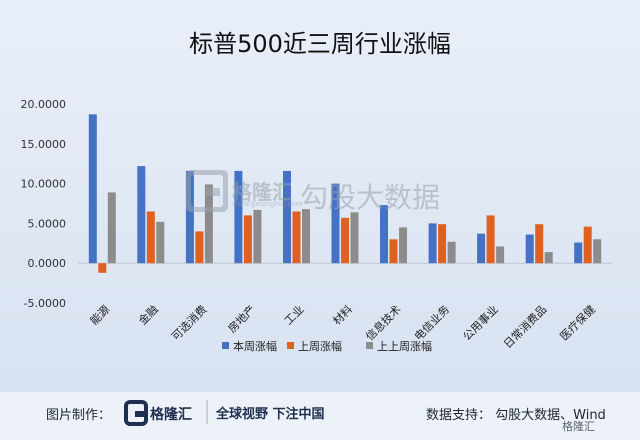  I want to click on watermark-site: www.gelonghui.com, so click(267, 204).